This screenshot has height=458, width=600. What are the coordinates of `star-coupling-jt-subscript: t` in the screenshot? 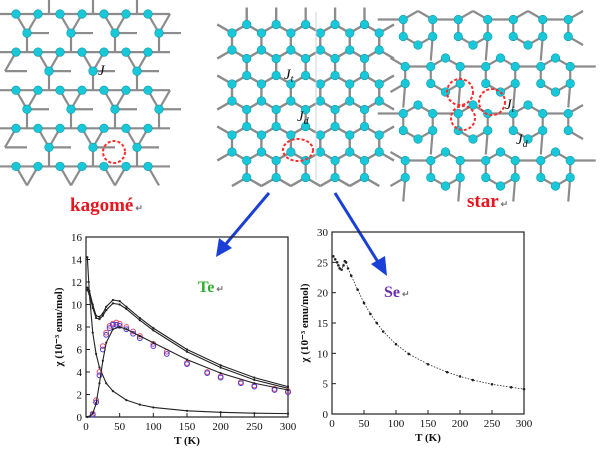 It's located at (513, 109).